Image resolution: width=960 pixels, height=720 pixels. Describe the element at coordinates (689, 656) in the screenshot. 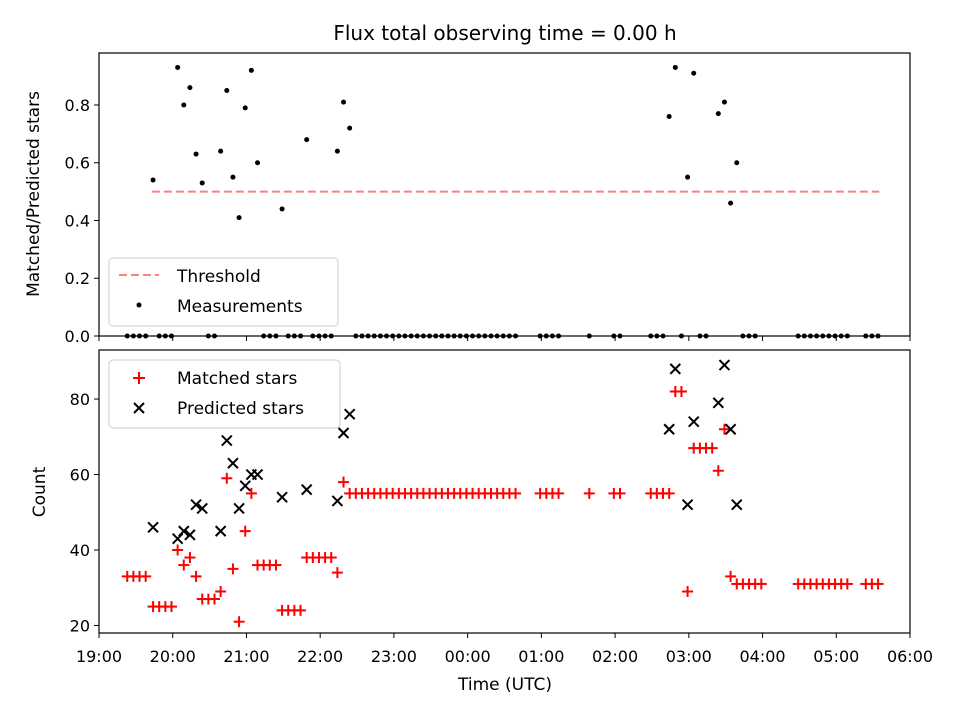

I see `x-tick-label: 03:00` at that location.